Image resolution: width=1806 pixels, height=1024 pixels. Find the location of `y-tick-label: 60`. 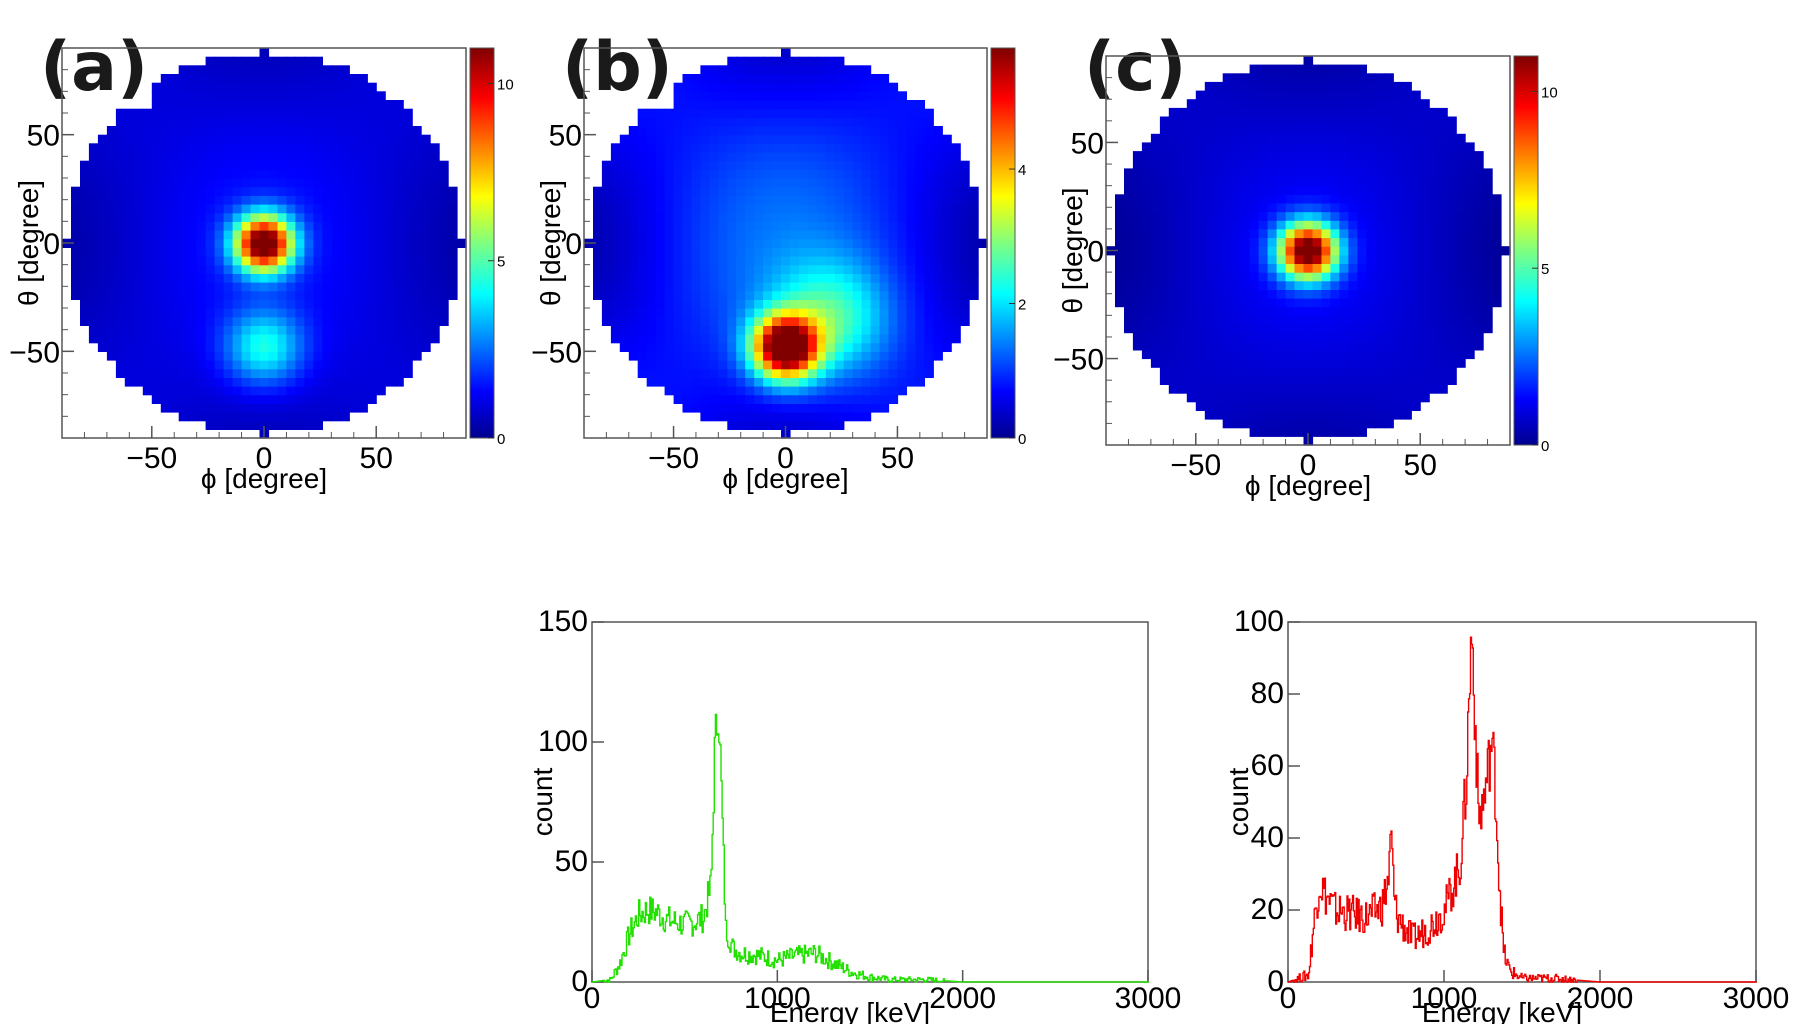

y-tick-label: 60 is located at coordinates (1267, 765).